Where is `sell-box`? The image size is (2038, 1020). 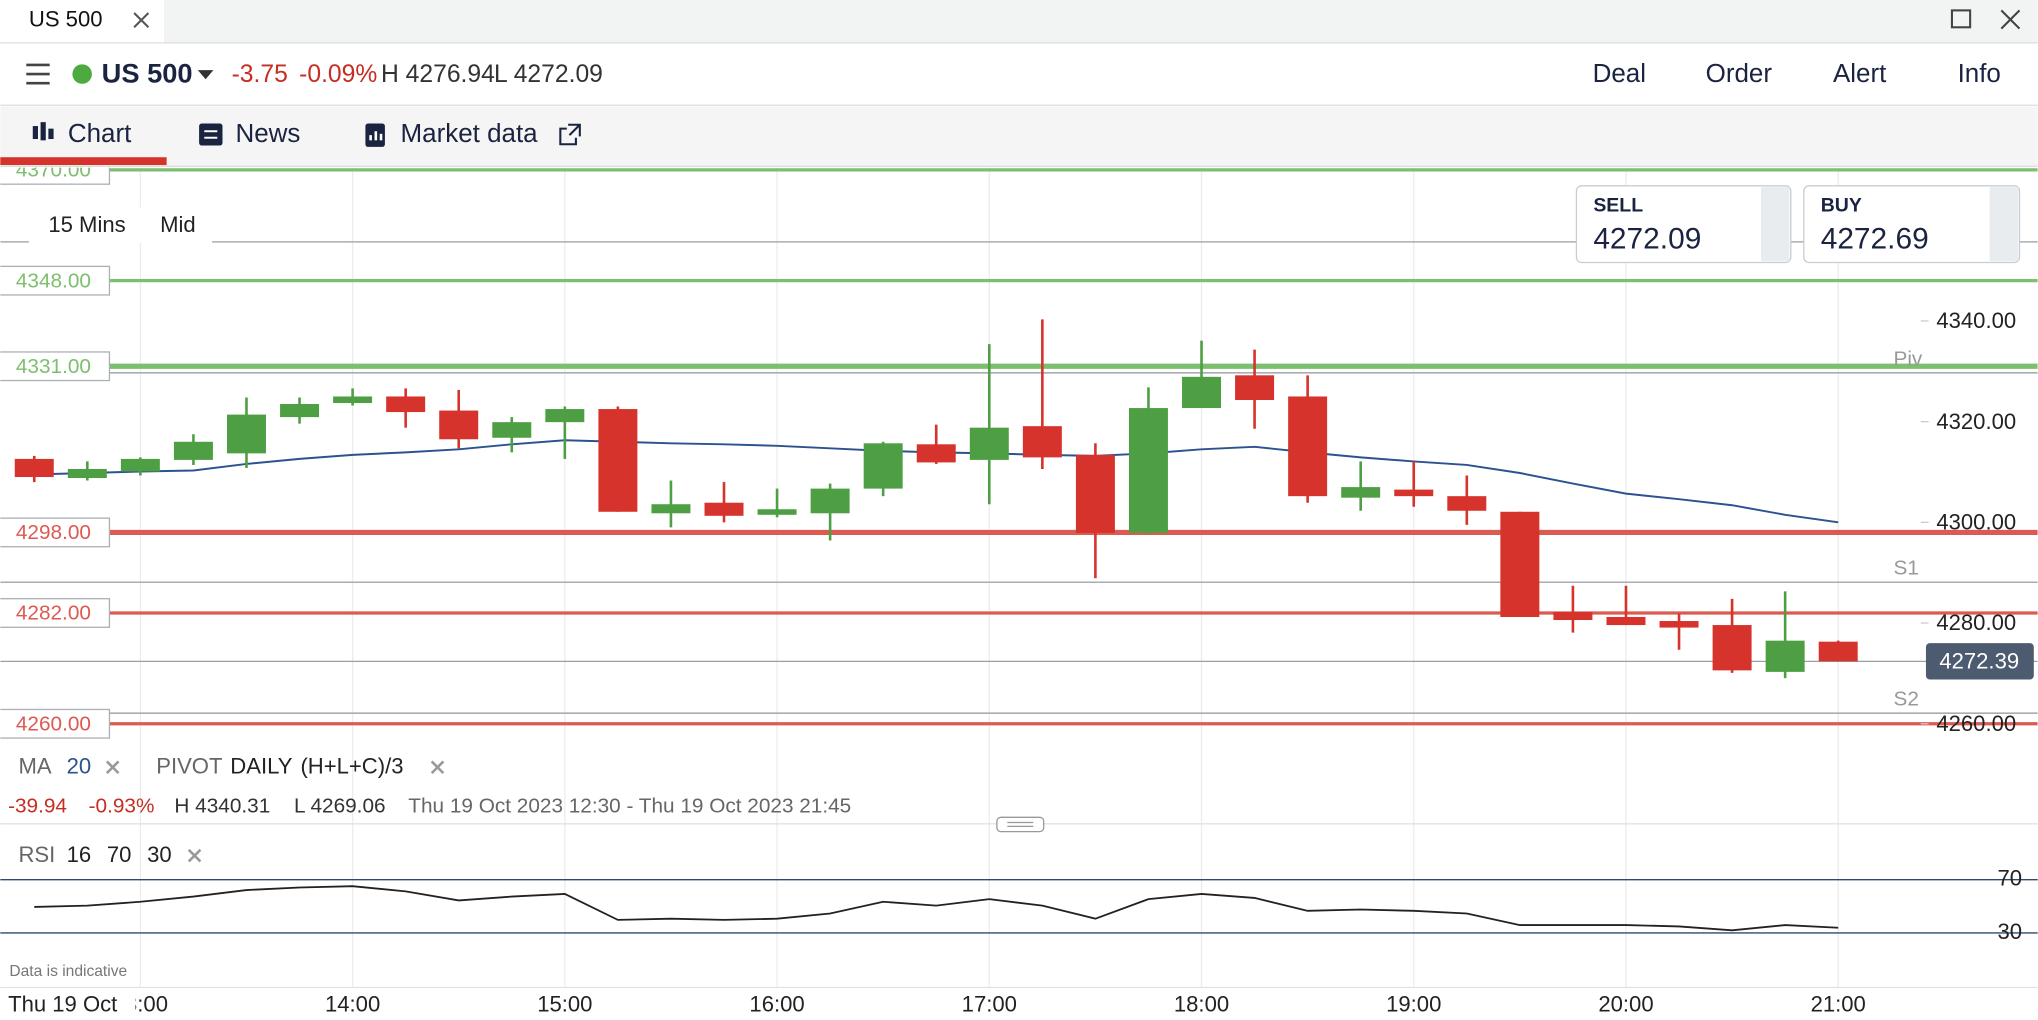
sell-box is located at coordinates (1683, 224).